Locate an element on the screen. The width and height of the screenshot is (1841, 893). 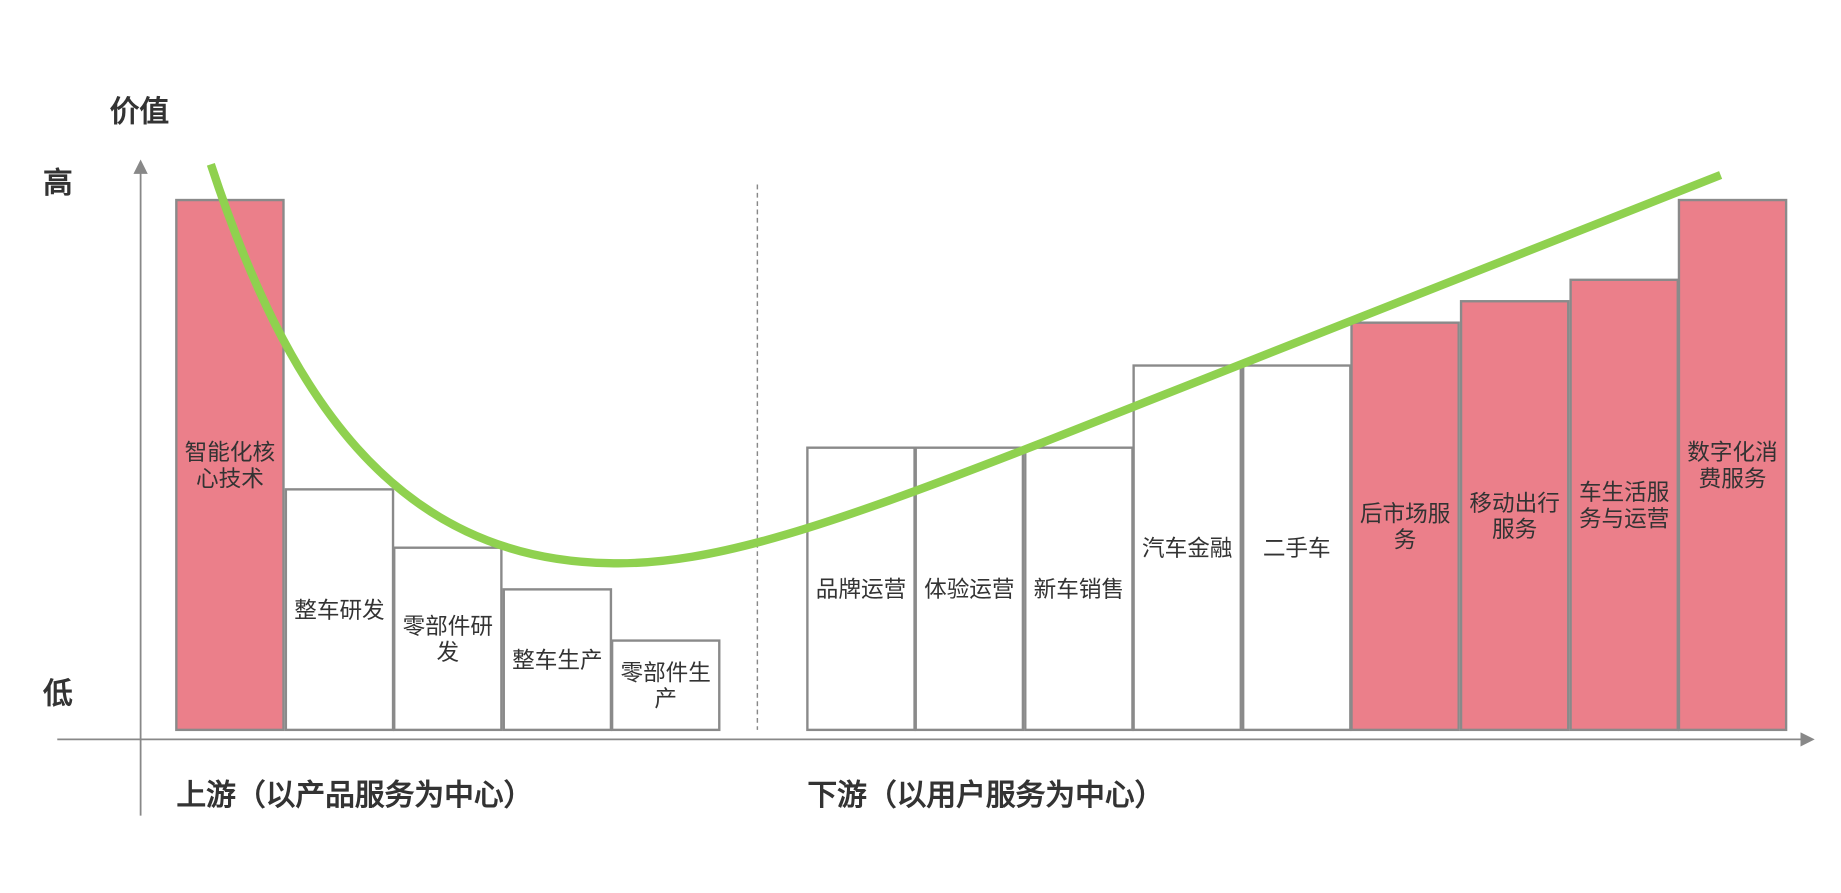
node-label: 汽车金融 is located at coordinates (1187, 549).